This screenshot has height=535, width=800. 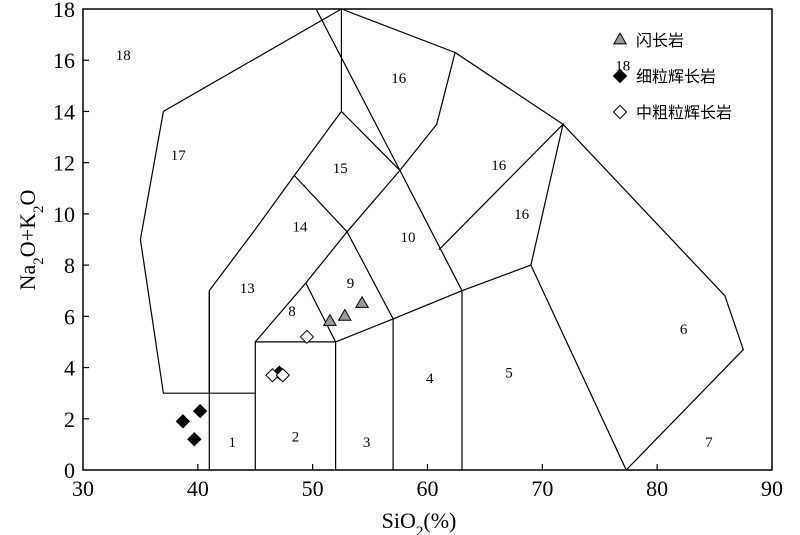 I want to click on field-label-7: 7, so click(x=709, y=443).